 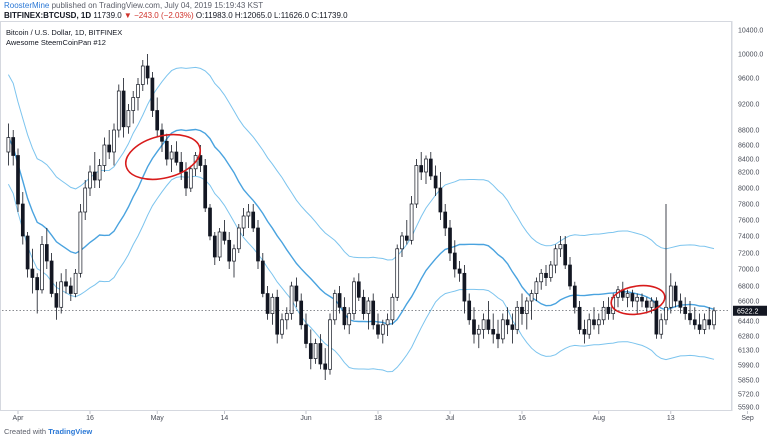 I want to click on y-tick-label: 8400.0, so click(x=749, y=160).